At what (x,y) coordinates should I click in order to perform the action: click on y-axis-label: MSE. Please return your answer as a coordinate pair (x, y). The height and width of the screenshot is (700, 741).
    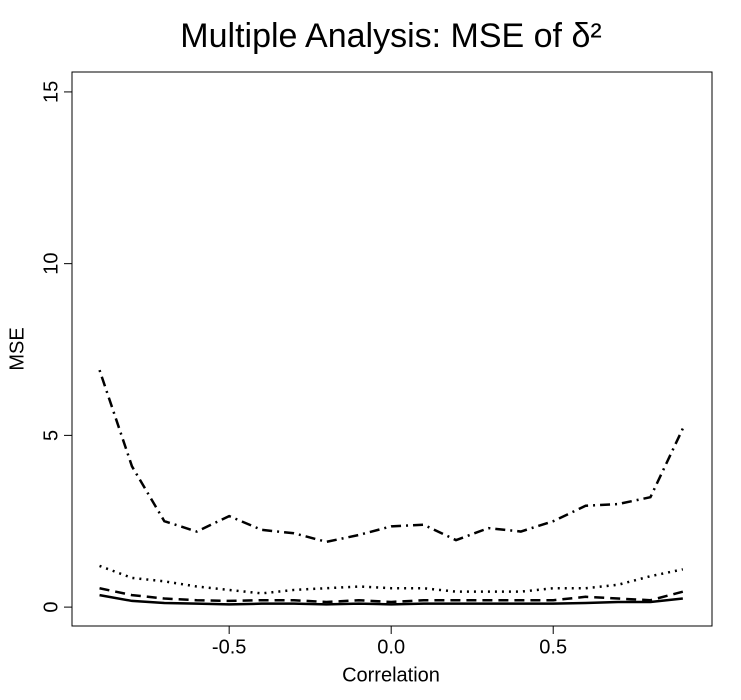
    Looking at the image, I should click on (17, 348).